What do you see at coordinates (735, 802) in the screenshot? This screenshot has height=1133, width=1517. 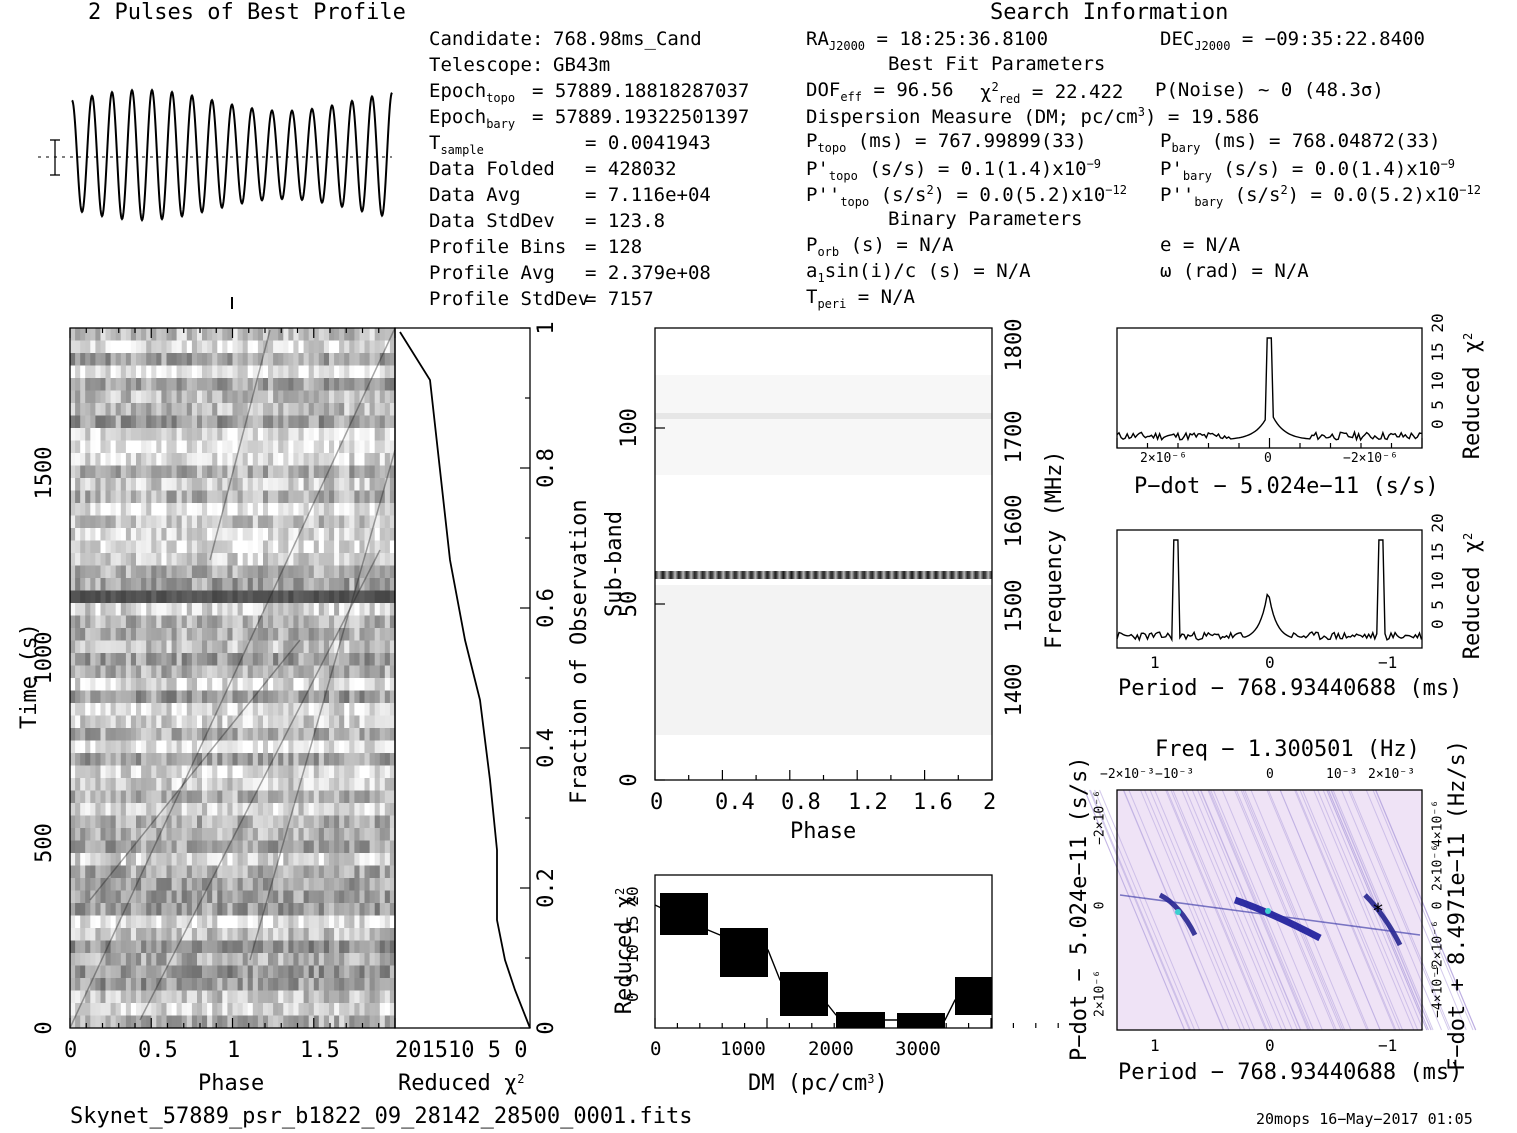 I see `phase2-tick: 0.4` at bounding box center [735, 802].